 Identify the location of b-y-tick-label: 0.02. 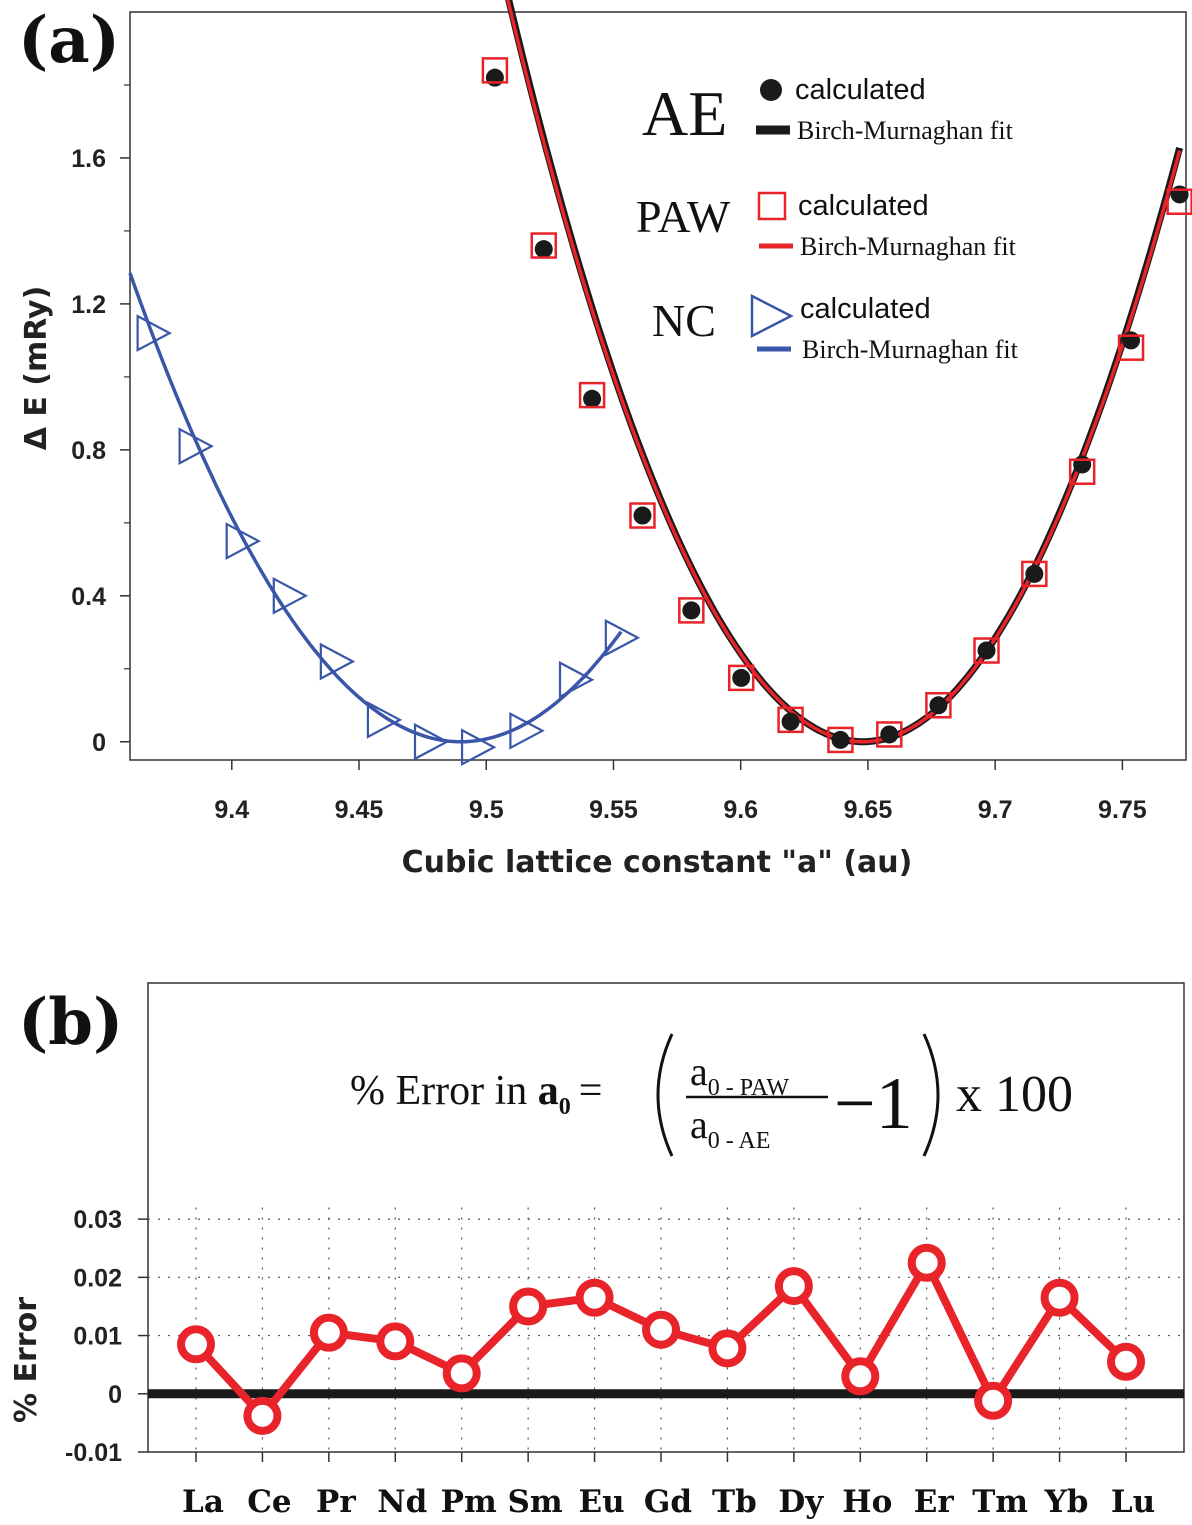
(97, 1278).